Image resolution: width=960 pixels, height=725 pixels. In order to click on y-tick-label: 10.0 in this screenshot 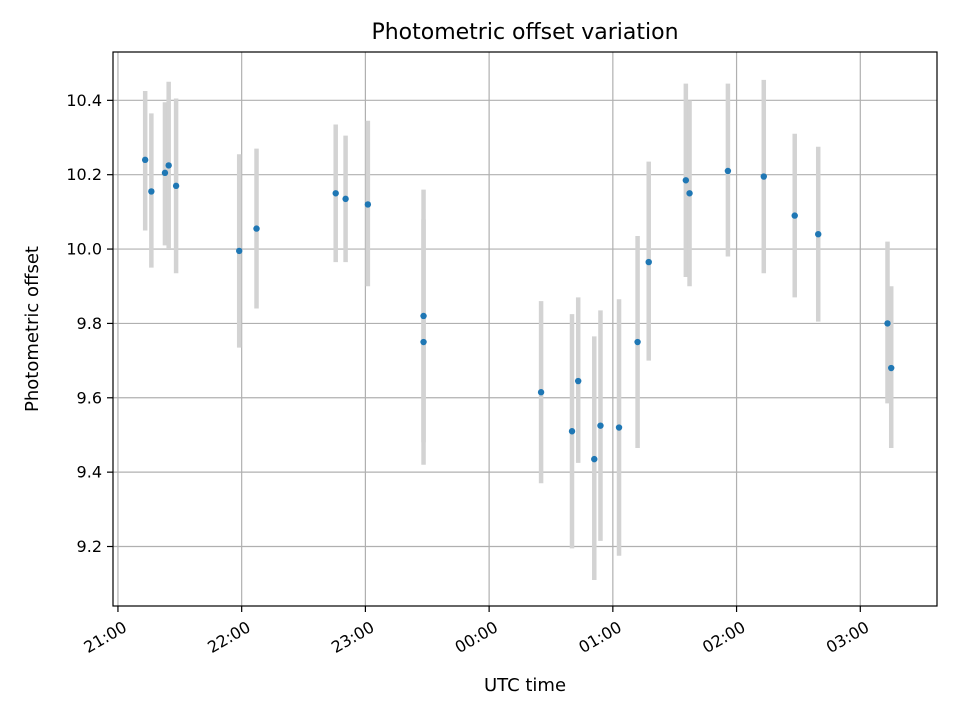, I will do `click(84, 249)`.